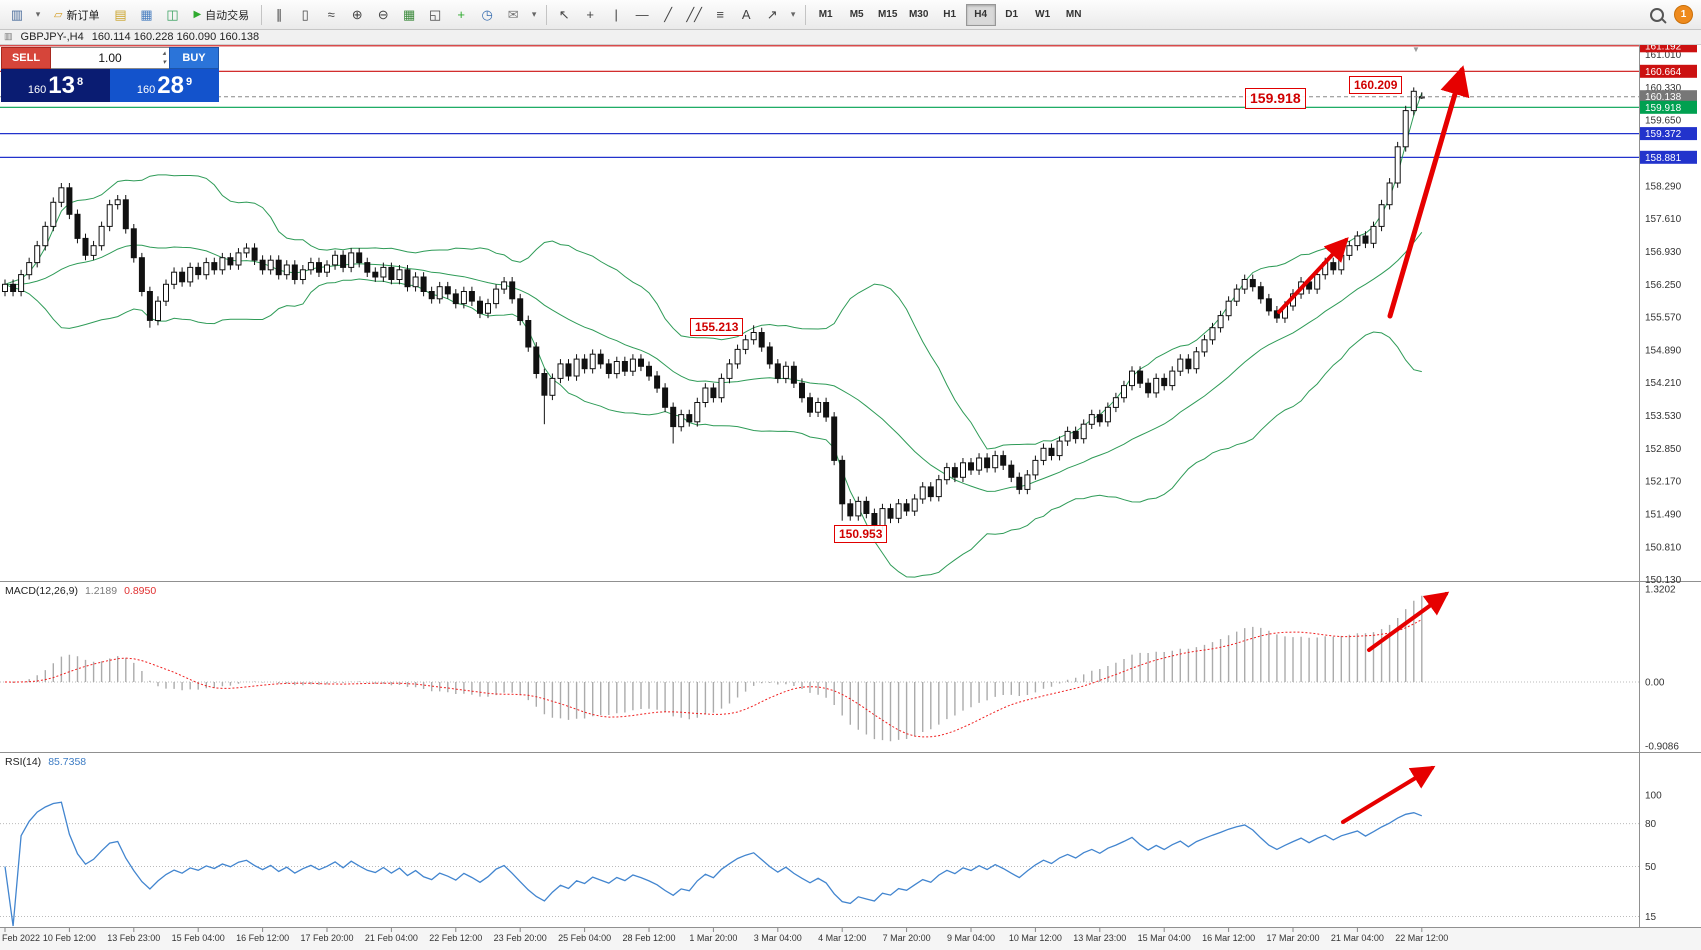 This screenshot has width=1701, height=950. I want to click on price-callout: 159.918, so click(1275, 98).